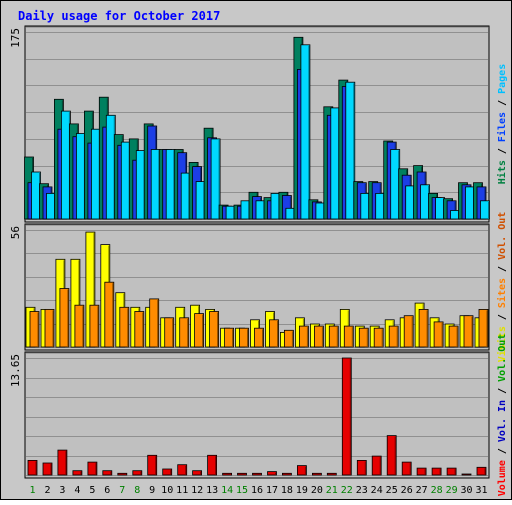  I want to click on legend-volume: Volume, so click(502, 478).